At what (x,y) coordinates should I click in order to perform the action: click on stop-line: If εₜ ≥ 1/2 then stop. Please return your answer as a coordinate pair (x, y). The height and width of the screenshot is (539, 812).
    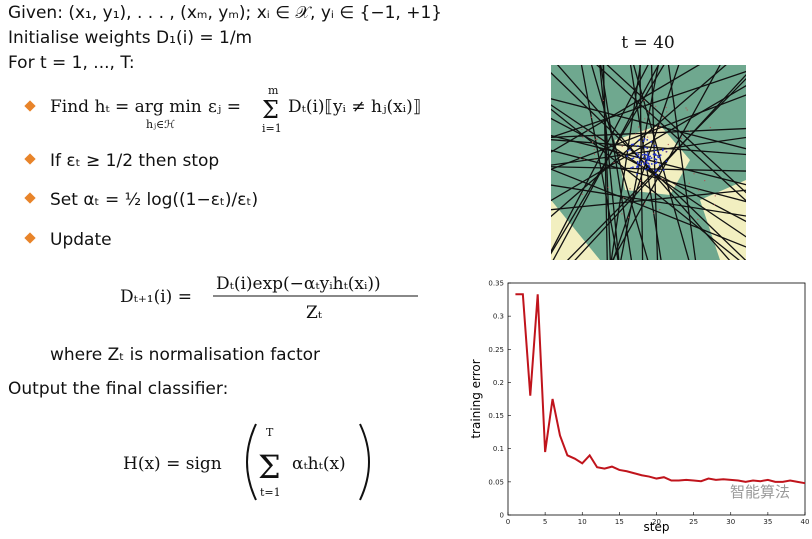
    Looking at the image, I should click on (134, 161).